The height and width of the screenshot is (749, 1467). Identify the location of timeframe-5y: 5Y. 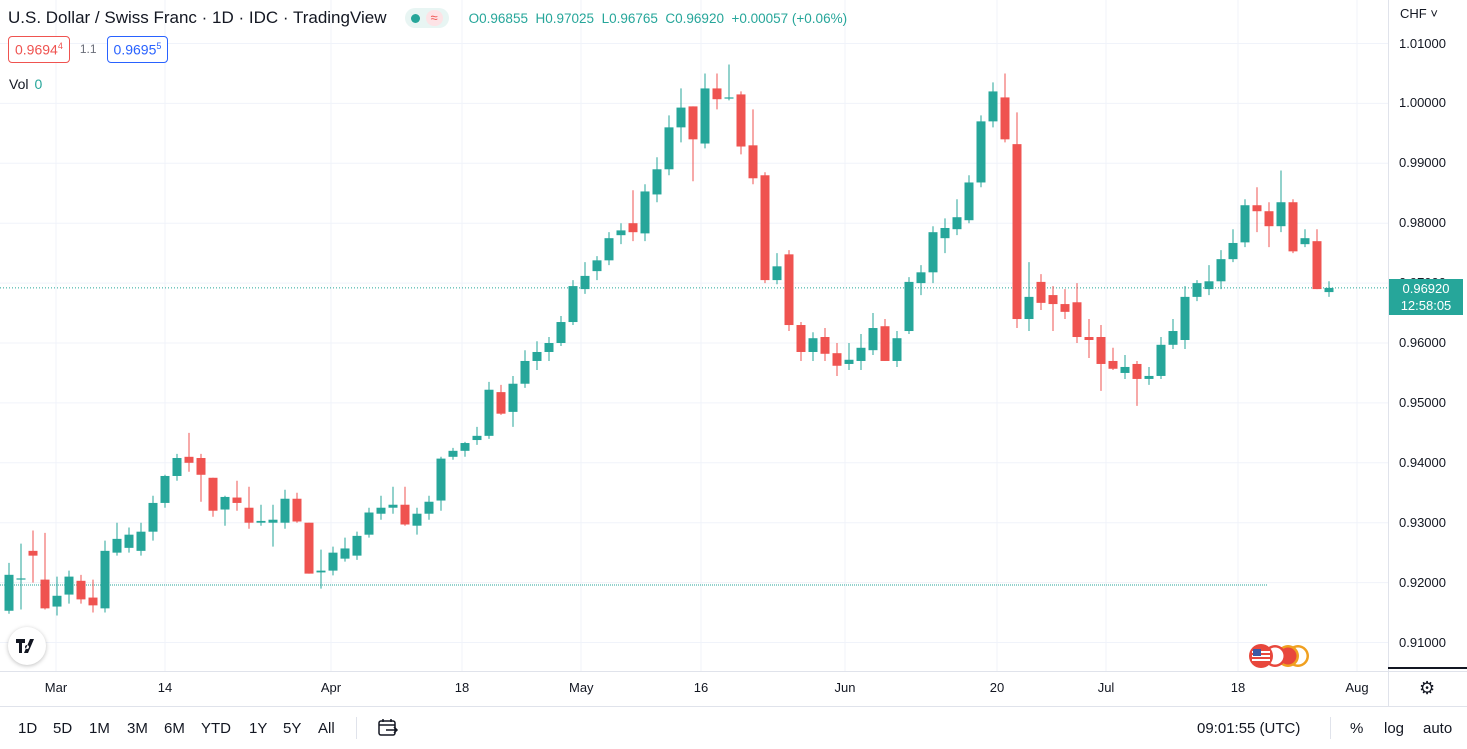
(292, 728).